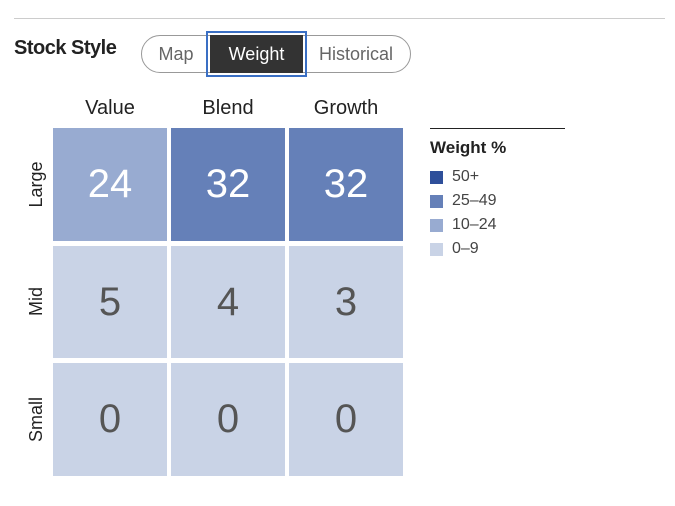 This screenshot has width=675, height=506. I want to click on row-label: Mid, so click(36, 302).